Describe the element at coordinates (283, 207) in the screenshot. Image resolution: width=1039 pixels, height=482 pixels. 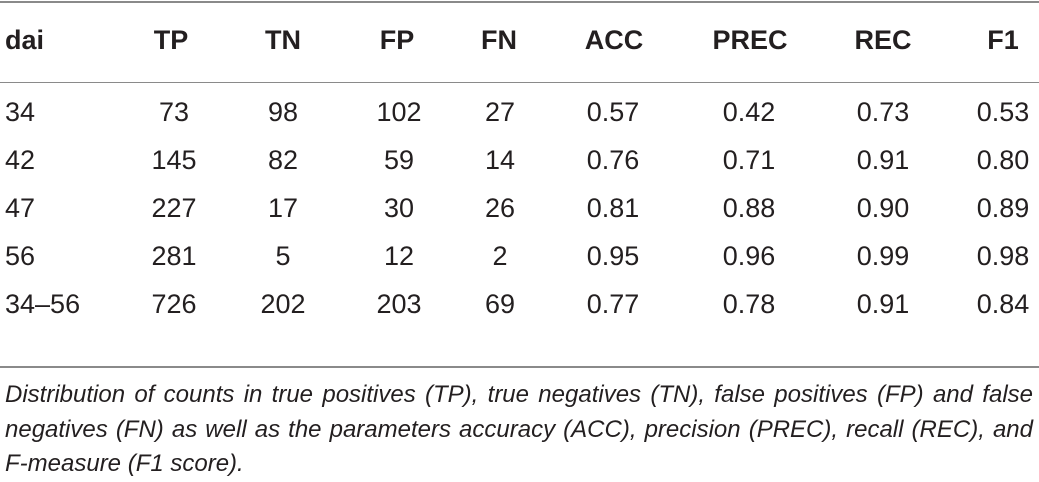
I see `cell-tn: 17` at that location.